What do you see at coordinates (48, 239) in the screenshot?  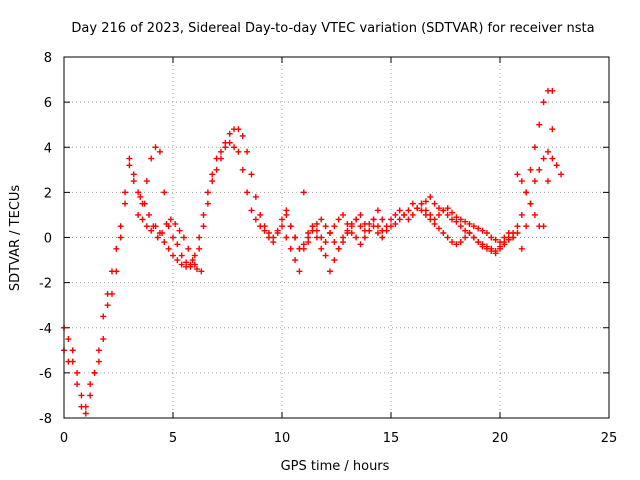 I see `y-tick-label: 0` at bounding box center [48, 239].